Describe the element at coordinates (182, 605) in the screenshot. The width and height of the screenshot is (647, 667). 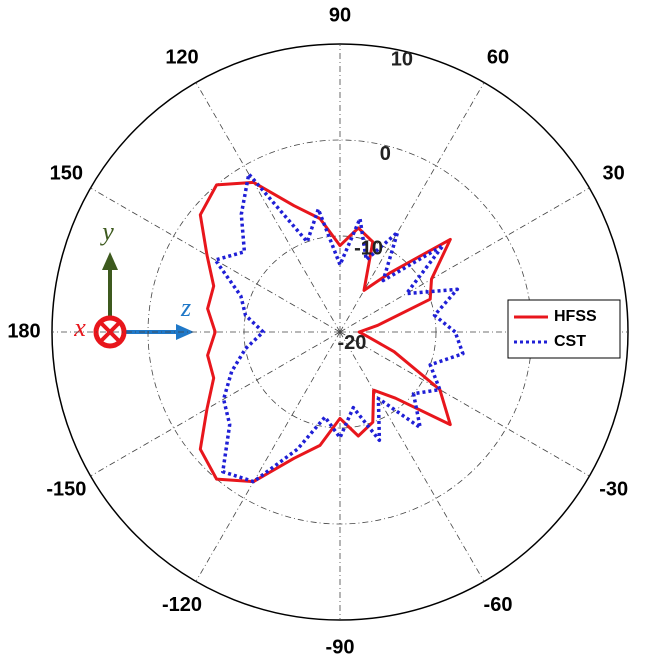
I see `angle-label: -120` at that location.